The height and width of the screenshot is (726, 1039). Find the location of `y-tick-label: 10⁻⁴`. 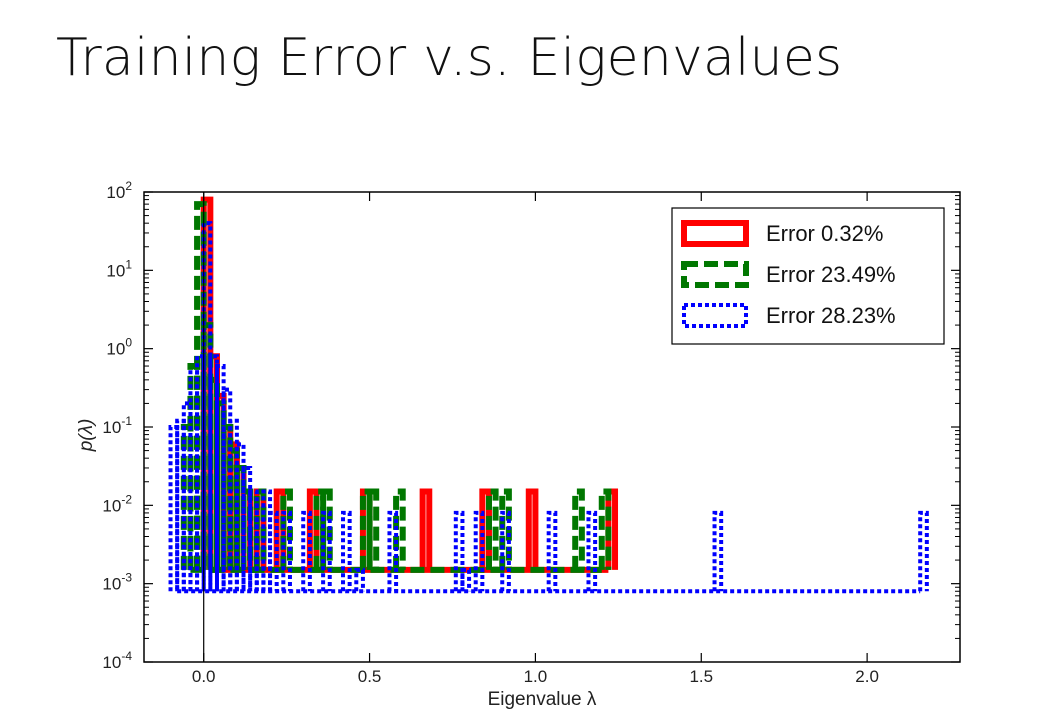

y-tick-label: 10⁻⁴ is located at coordinates (117, 660).